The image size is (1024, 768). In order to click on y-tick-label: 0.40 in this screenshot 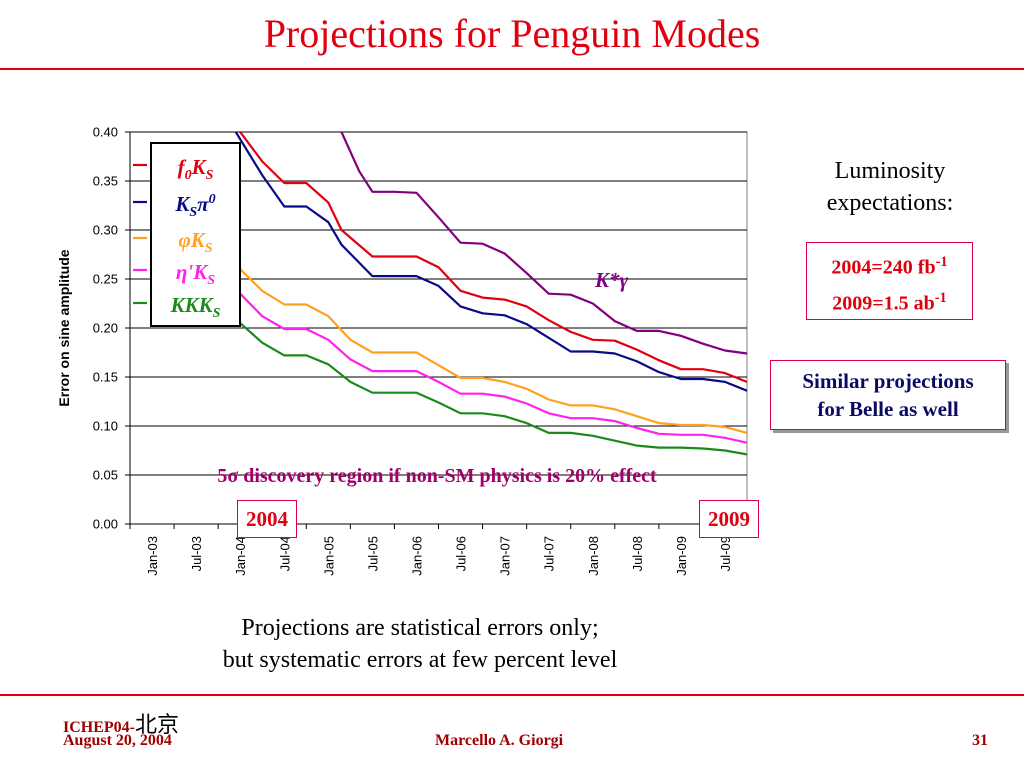, I will do `click(105, 132)`.